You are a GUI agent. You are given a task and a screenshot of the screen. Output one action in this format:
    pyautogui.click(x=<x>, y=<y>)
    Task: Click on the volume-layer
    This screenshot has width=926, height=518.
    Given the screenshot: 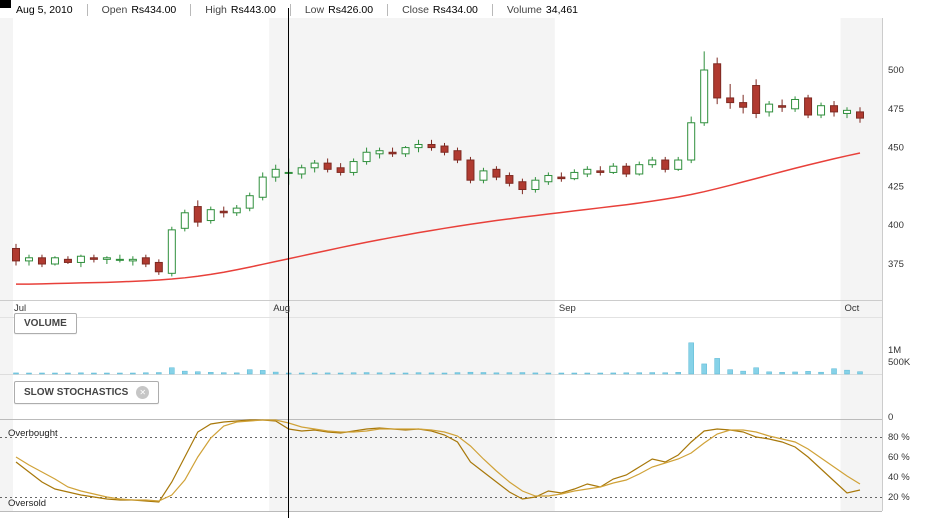 What is the action you would take?
    pyautogui.click(x=438, y=358)
    